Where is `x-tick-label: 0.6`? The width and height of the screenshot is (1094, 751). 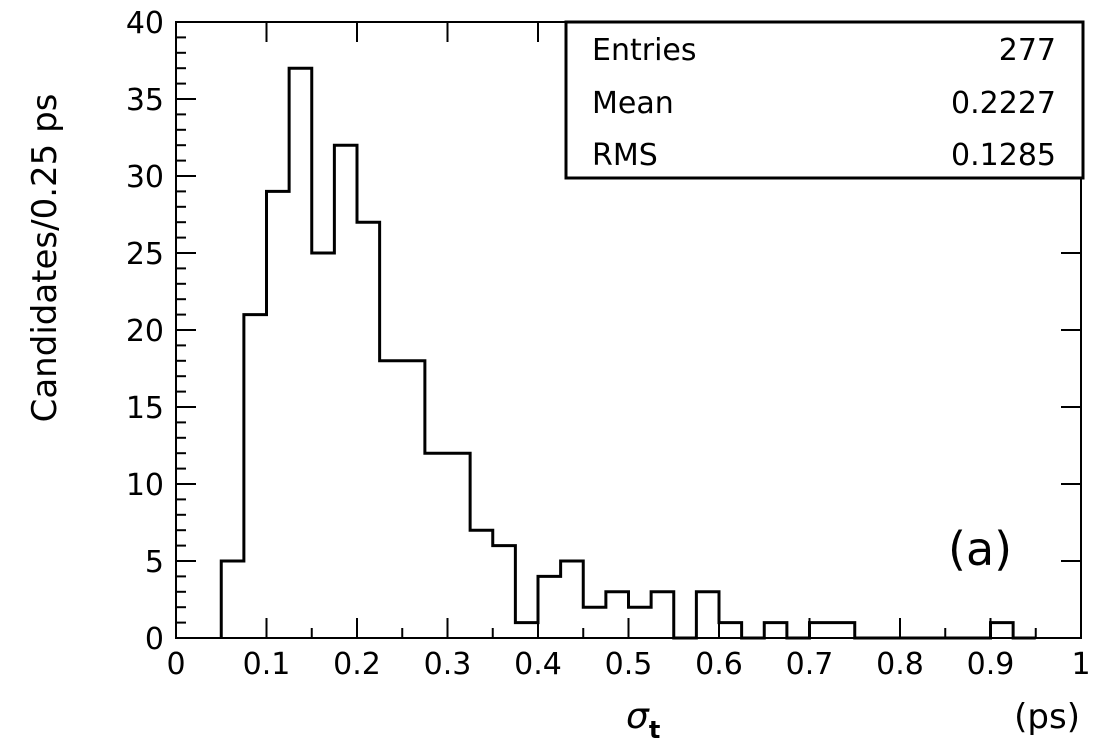 x-tick-label: 0.6 is located at coordinates (719, 664).